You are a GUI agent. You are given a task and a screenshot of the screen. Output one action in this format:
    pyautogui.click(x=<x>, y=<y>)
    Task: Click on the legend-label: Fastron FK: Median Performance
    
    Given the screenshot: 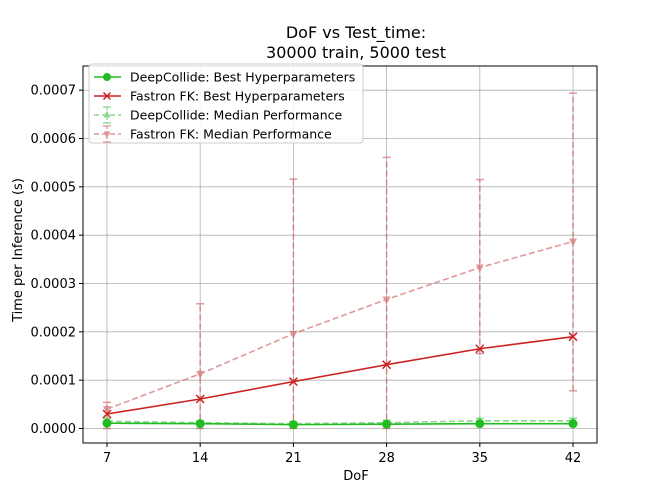 What is the action you would take?
    pyautogui.click(x=231, y=134)
    